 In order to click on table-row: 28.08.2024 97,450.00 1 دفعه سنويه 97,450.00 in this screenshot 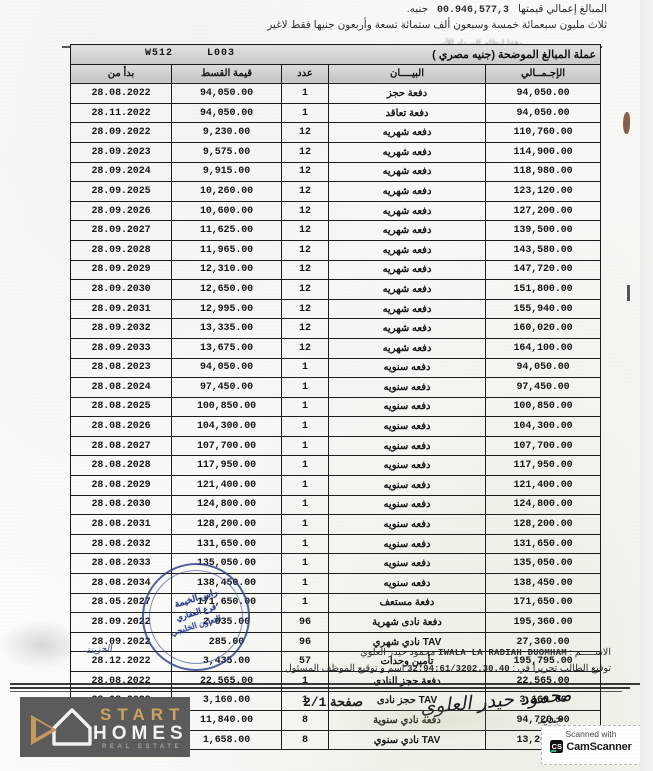, I will do `click(336, 387)`.